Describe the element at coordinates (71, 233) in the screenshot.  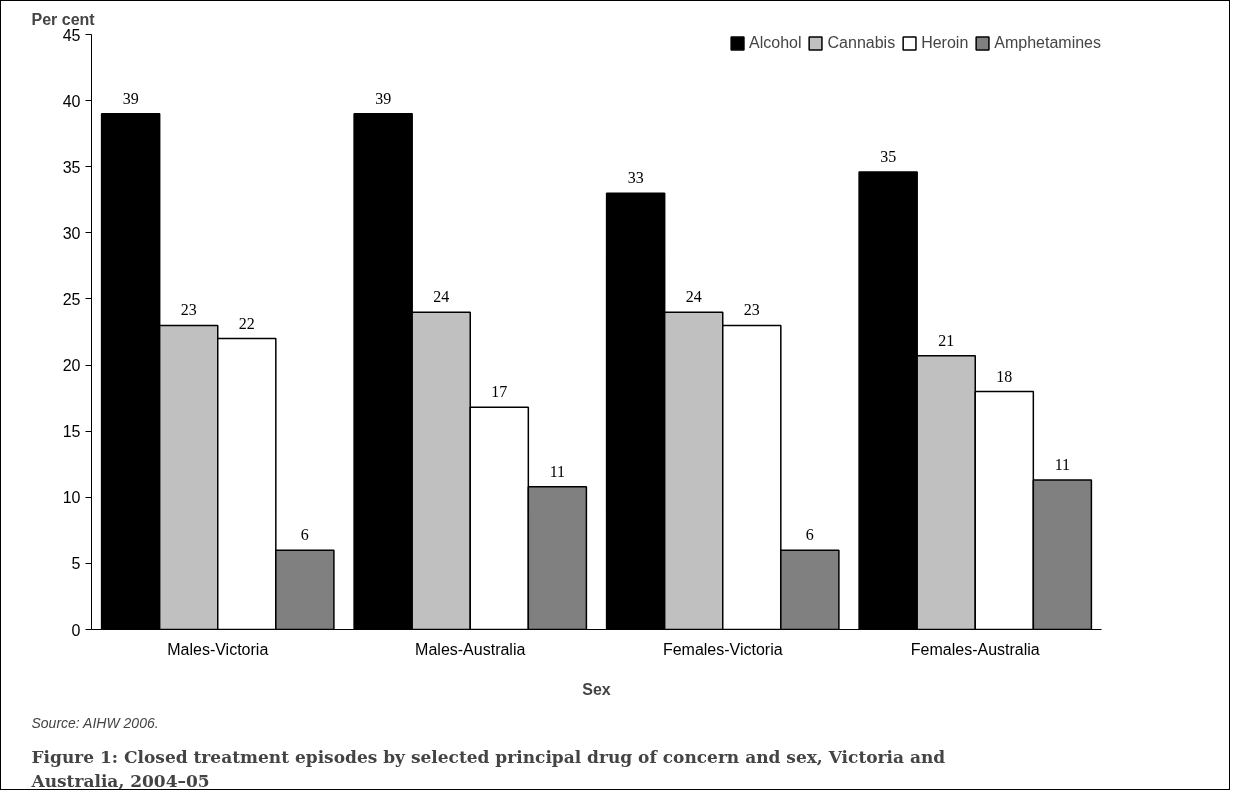
I see `y-tick-label: 30` at that location.